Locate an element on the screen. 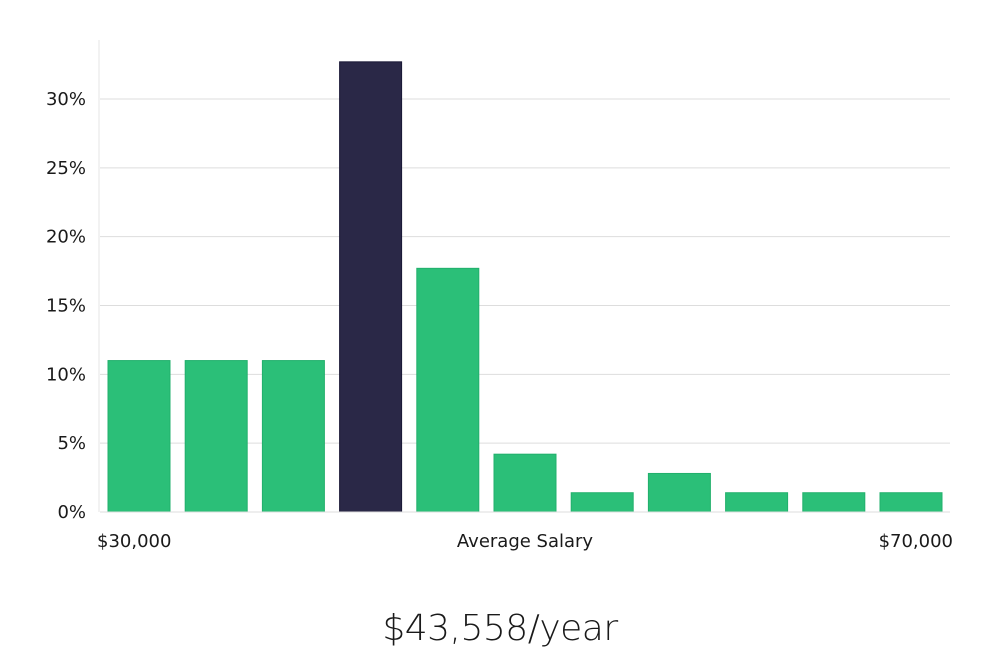 This screenshot has width=1000, height=660. x-max-label: $70,000 is located at coordinates (916, 541).